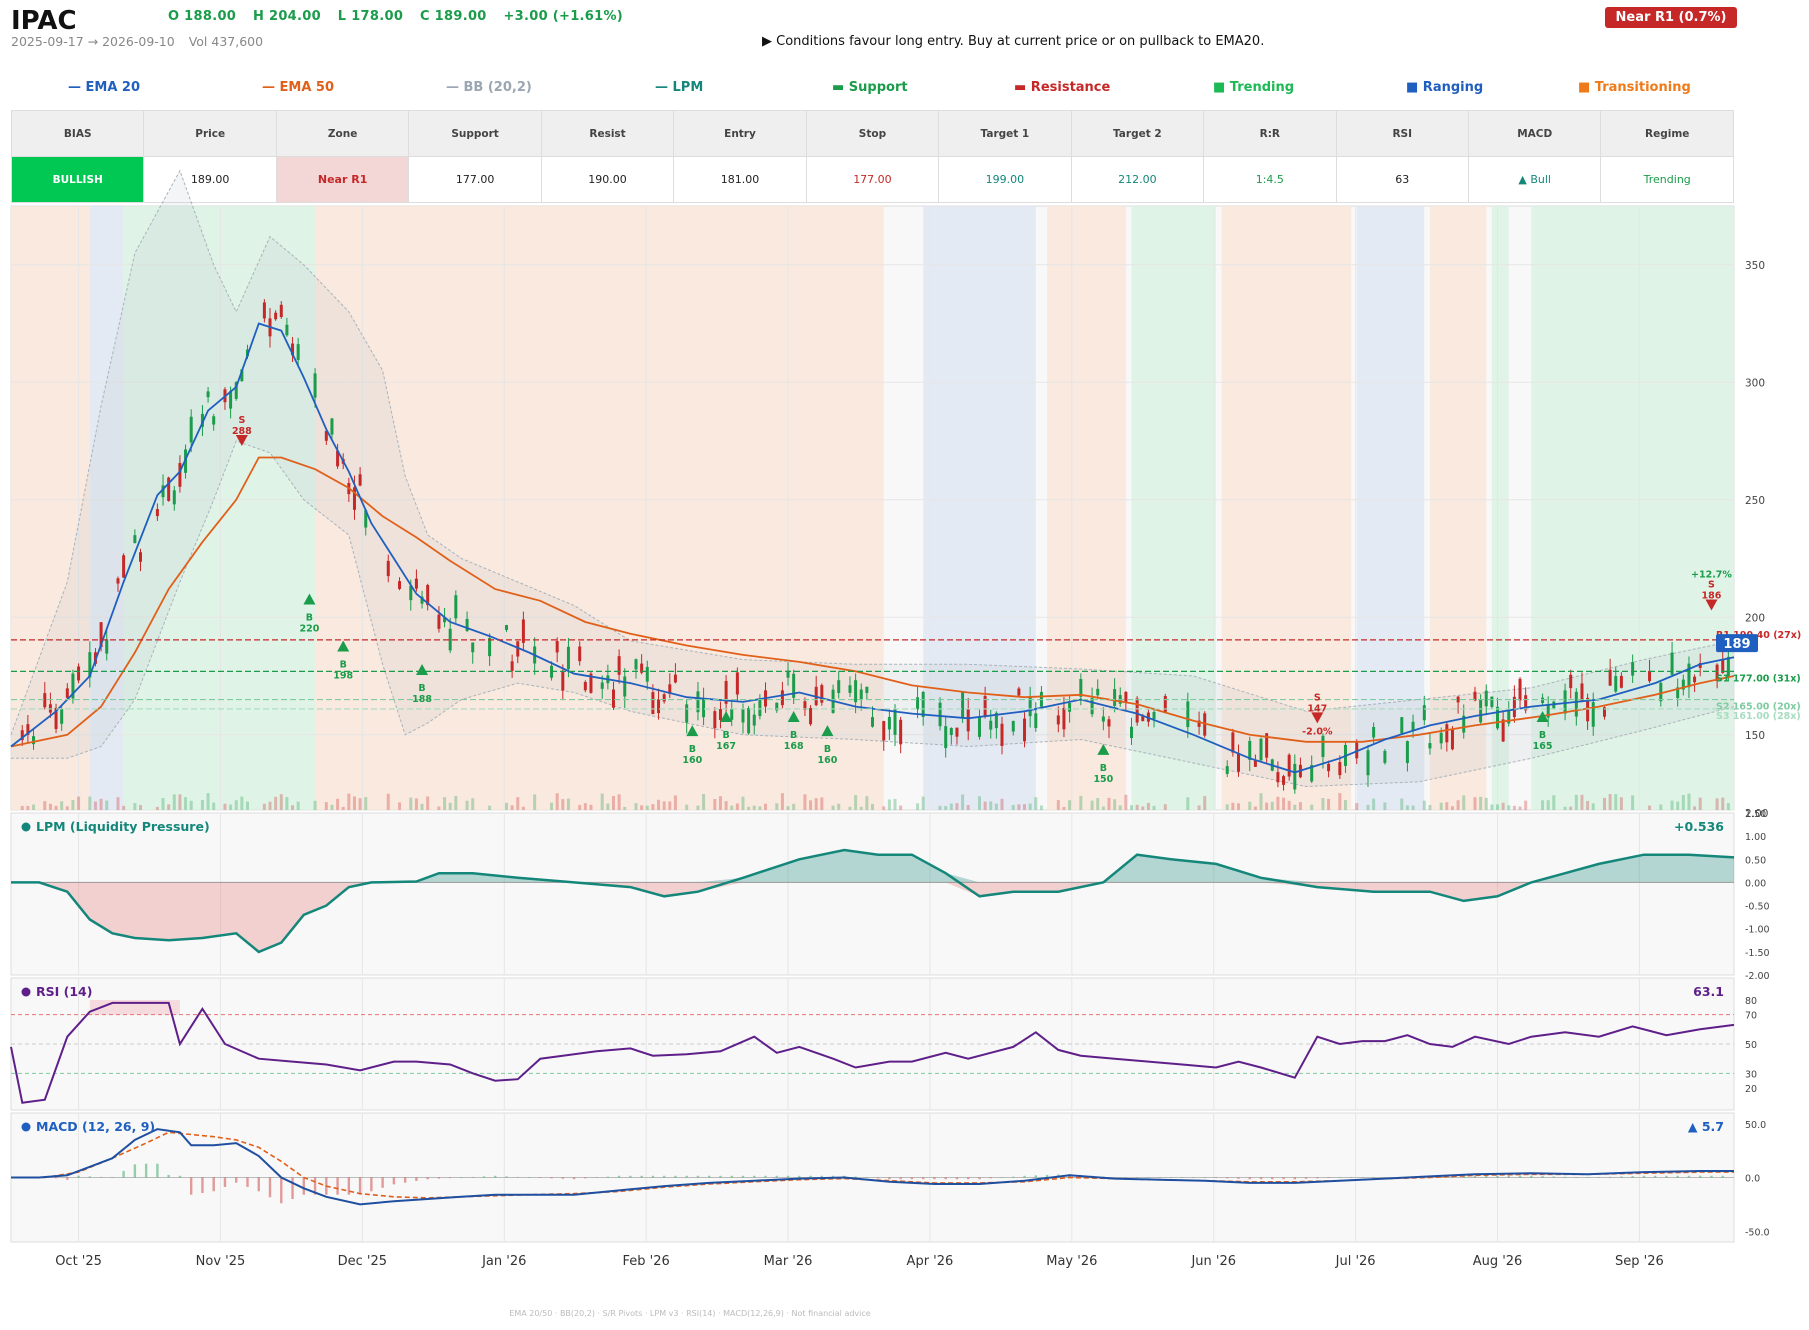 The width and height of the screenshot is (1809, 1330). I want to click on header-subline: 2025-09-17 → 2026-09-10 Vol 437,600, so click(142, 41).